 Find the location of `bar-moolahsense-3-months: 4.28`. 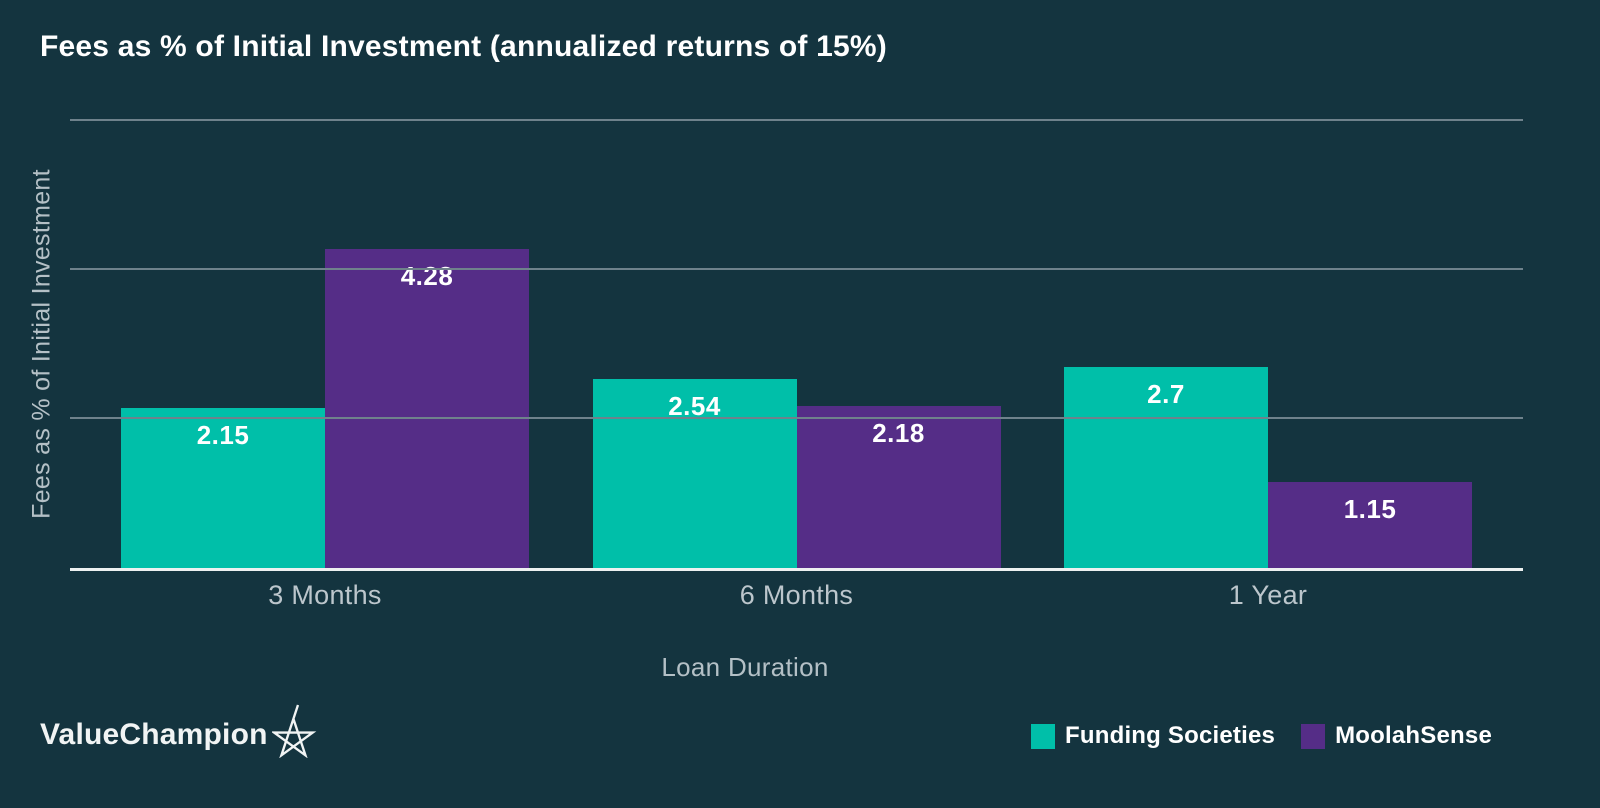

bar-moolahsense-3-months: 4.28 is located at coordinates (427, 408).